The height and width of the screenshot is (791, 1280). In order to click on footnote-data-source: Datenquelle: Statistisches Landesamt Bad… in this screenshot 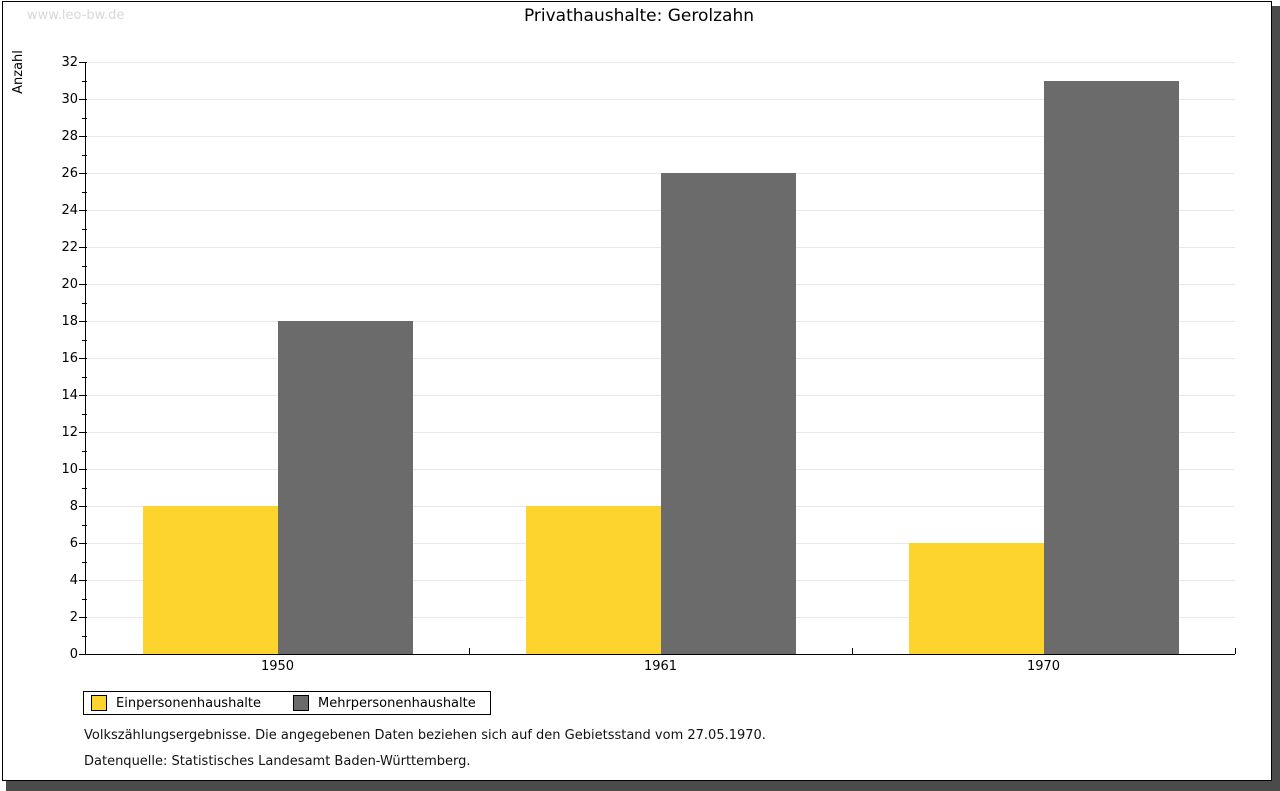, I will do `click(277, 761)`.